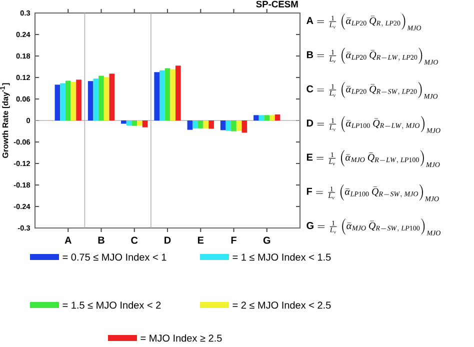 This screenshot has height=347, width=474. What do you see at coordinates (134, 240) in the screenshot?
I see `x-tick-label: C` at bounding box center [134, 240].